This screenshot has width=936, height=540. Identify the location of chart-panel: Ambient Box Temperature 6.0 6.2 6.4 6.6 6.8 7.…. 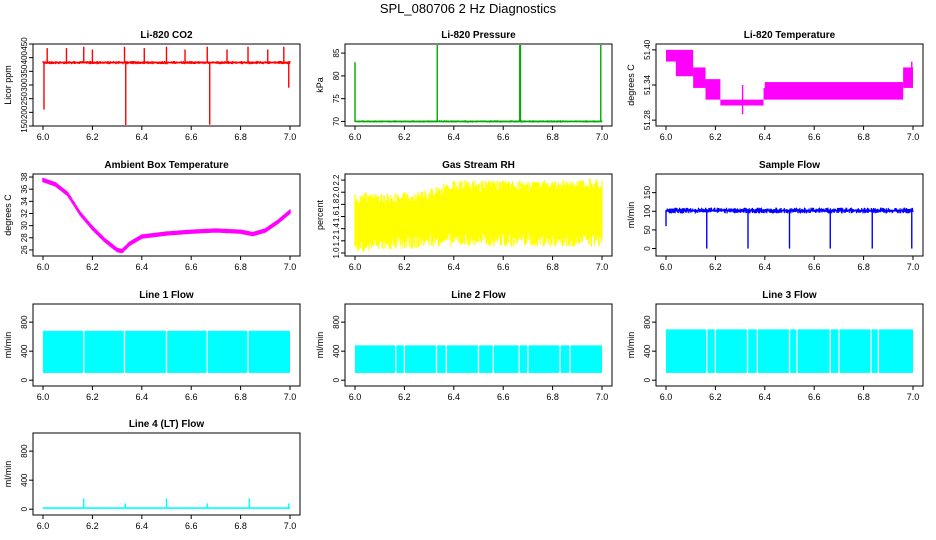
(152, 216).